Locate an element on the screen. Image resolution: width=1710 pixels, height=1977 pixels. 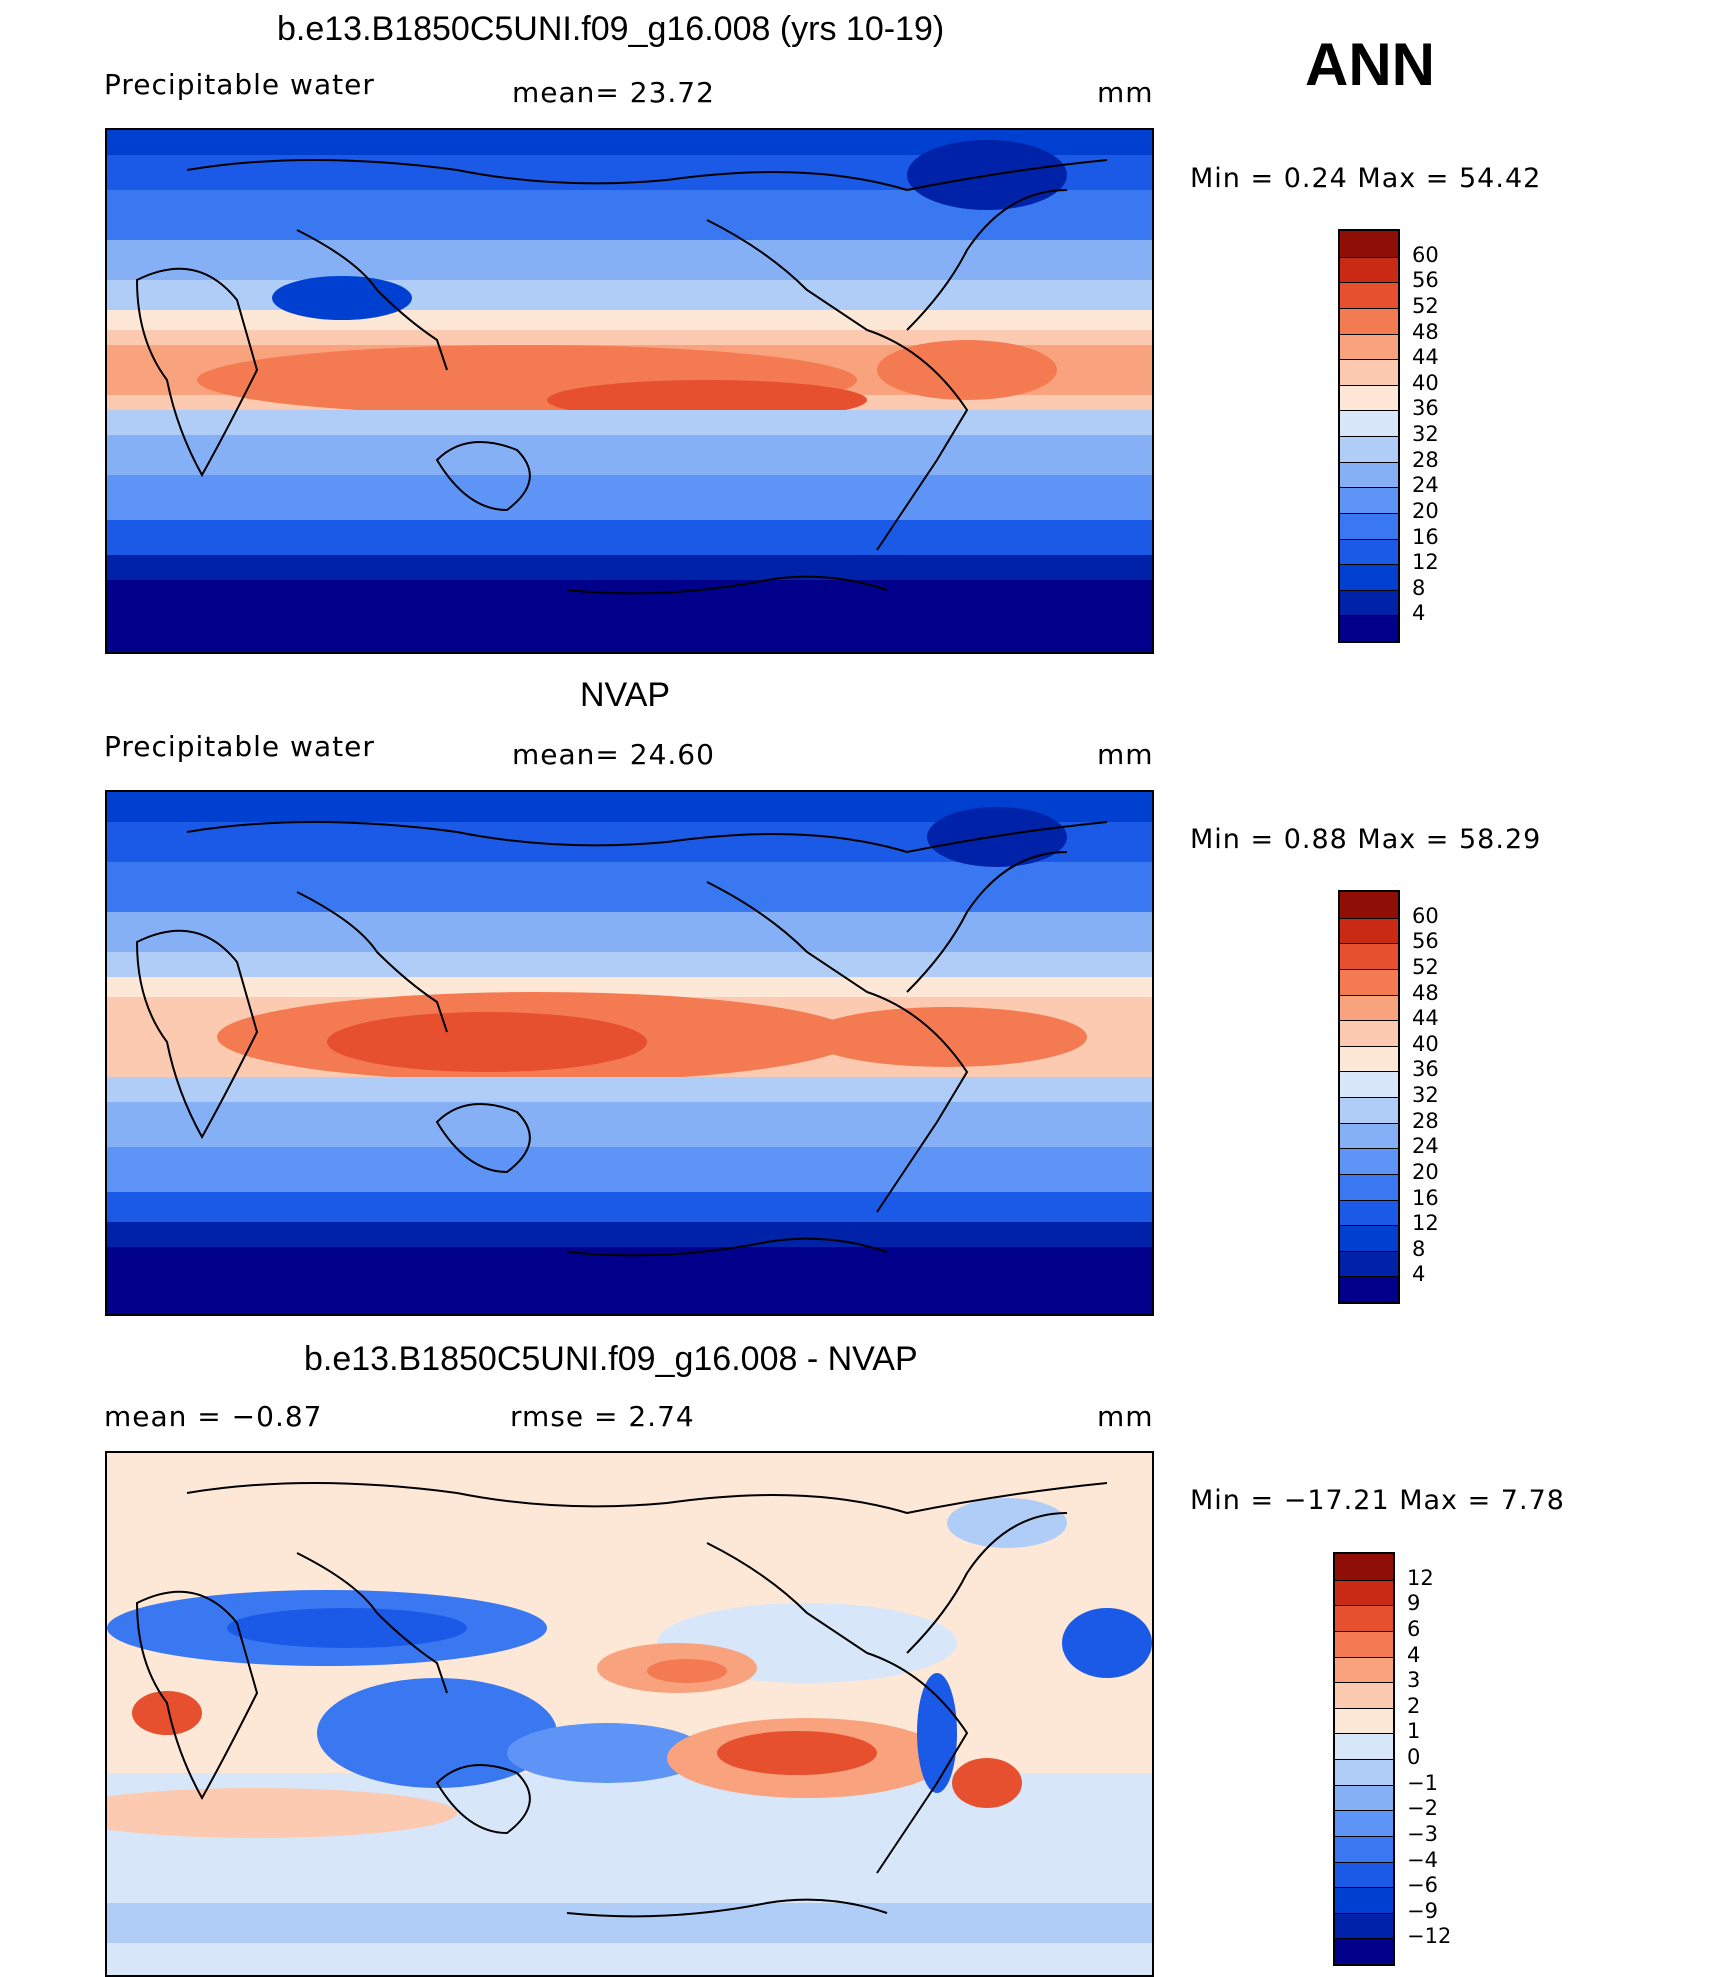
panel3-colorbar-tick-label: −9 is located at coordinates (1422, 1910).